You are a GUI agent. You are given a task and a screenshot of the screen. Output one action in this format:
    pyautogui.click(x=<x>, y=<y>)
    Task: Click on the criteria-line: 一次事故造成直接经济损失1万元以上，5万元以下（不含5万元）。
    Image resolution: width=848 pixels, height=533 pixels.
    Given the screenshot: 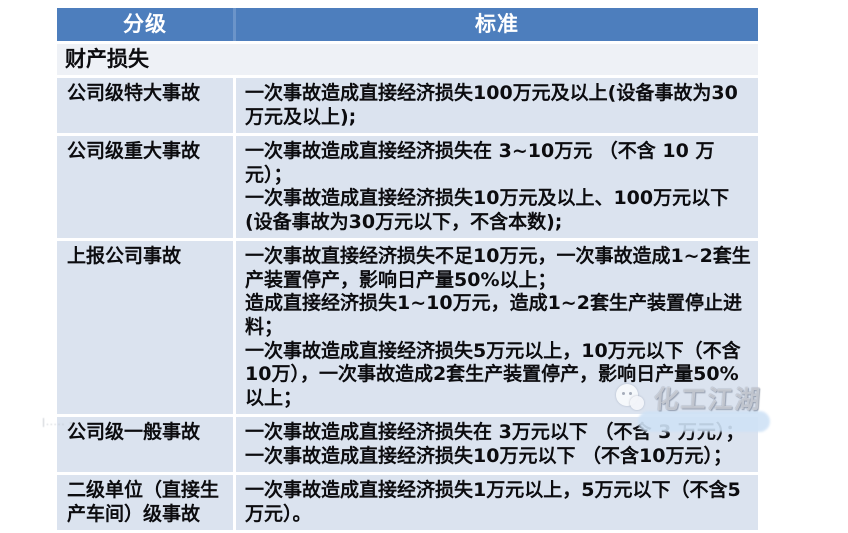 What is the action you would take?
    pyautogui.click(x=493, y=502)
    